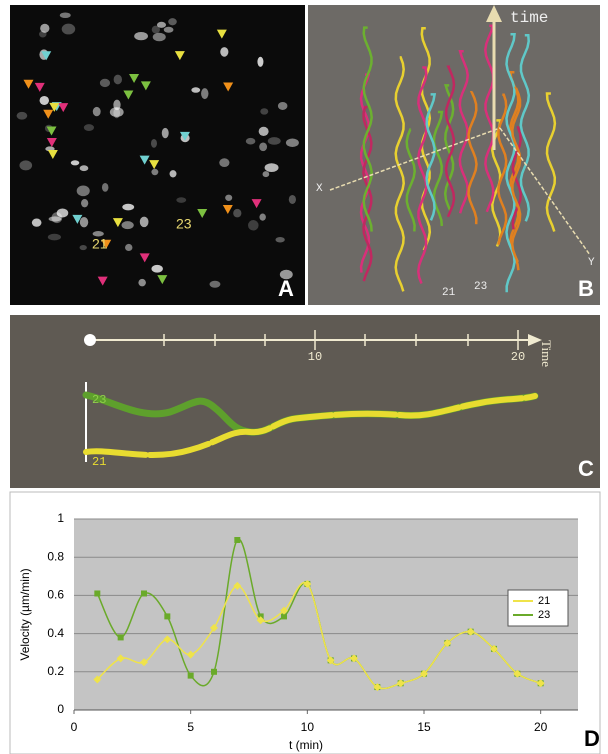  What do you see at coordinates (25, 614) in the screenshot?
I see `y-axis-title: Velocity (µm/min)` at bounding box center [25, 614].